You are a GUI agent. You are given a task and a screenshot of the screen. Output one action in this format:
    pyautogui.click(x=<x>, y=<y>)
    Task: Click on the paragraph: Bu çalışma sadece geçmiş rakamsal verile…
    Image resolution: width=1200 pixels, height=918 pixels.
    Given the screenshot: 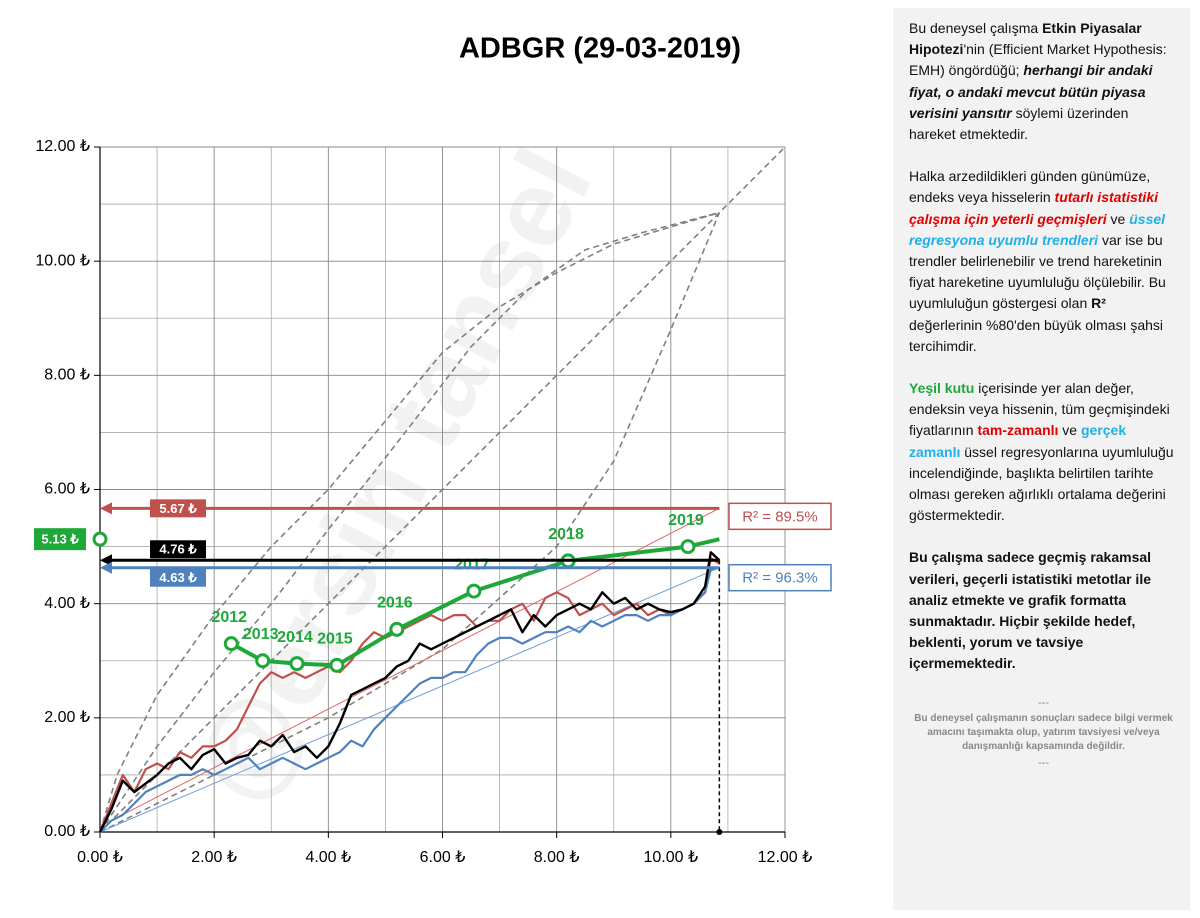 What is the action you would take?
    pyautogui.click(x=1043, y=610)
    